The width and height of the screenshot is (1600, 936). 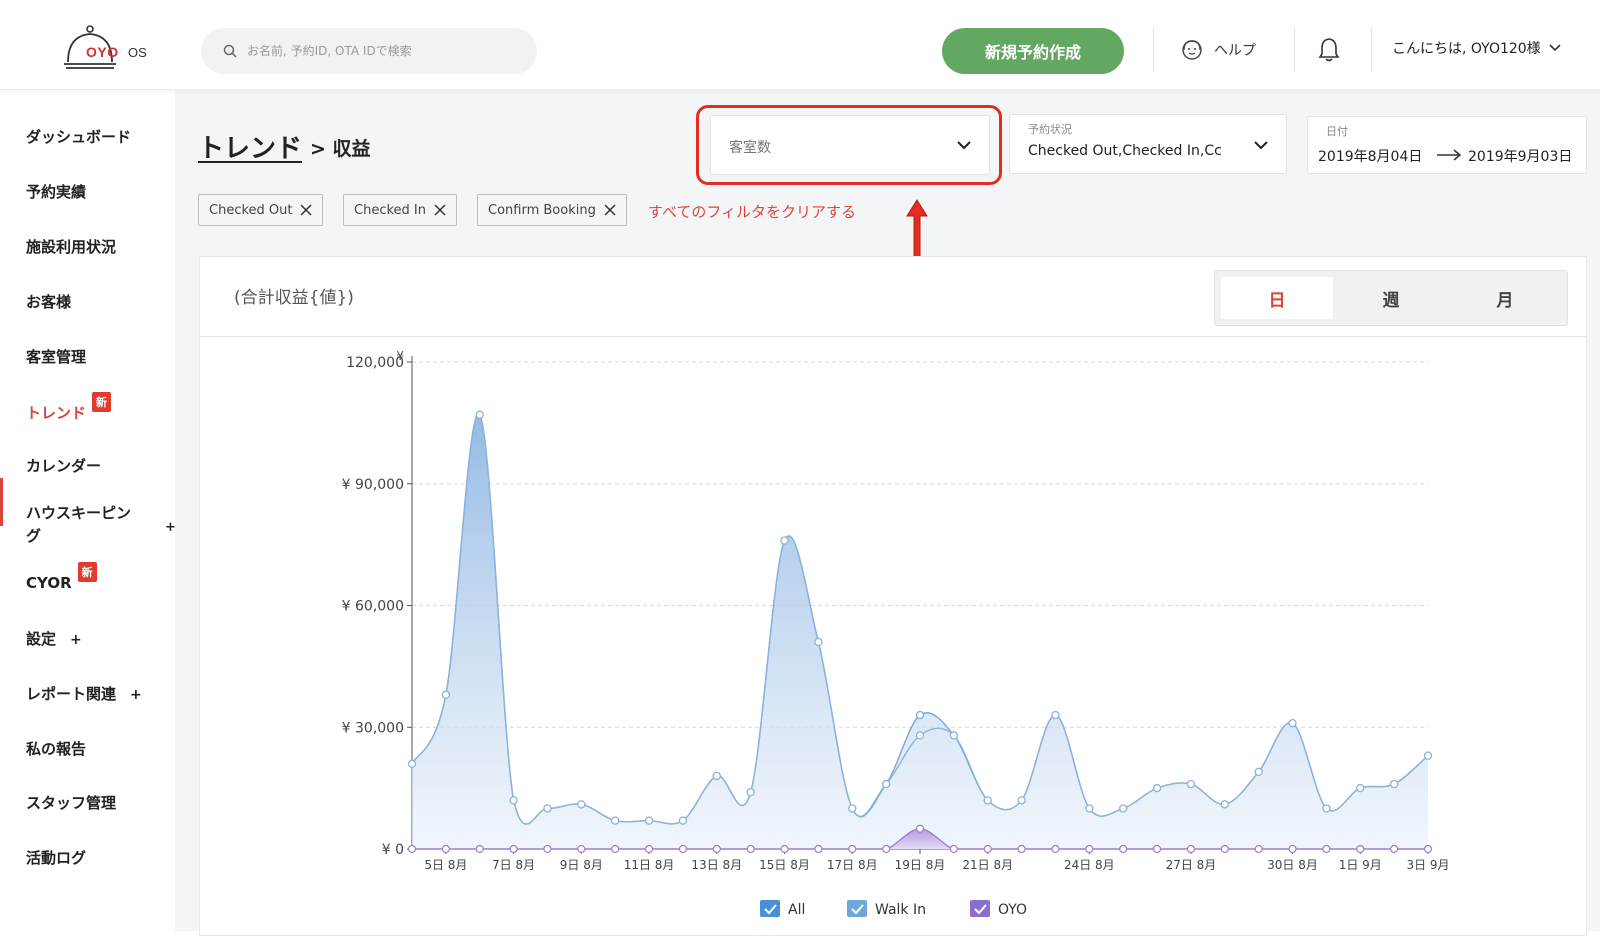 I want to click on booking-status-value: Checked Out,Checked In,Cc, so click(x=1125, y=151).